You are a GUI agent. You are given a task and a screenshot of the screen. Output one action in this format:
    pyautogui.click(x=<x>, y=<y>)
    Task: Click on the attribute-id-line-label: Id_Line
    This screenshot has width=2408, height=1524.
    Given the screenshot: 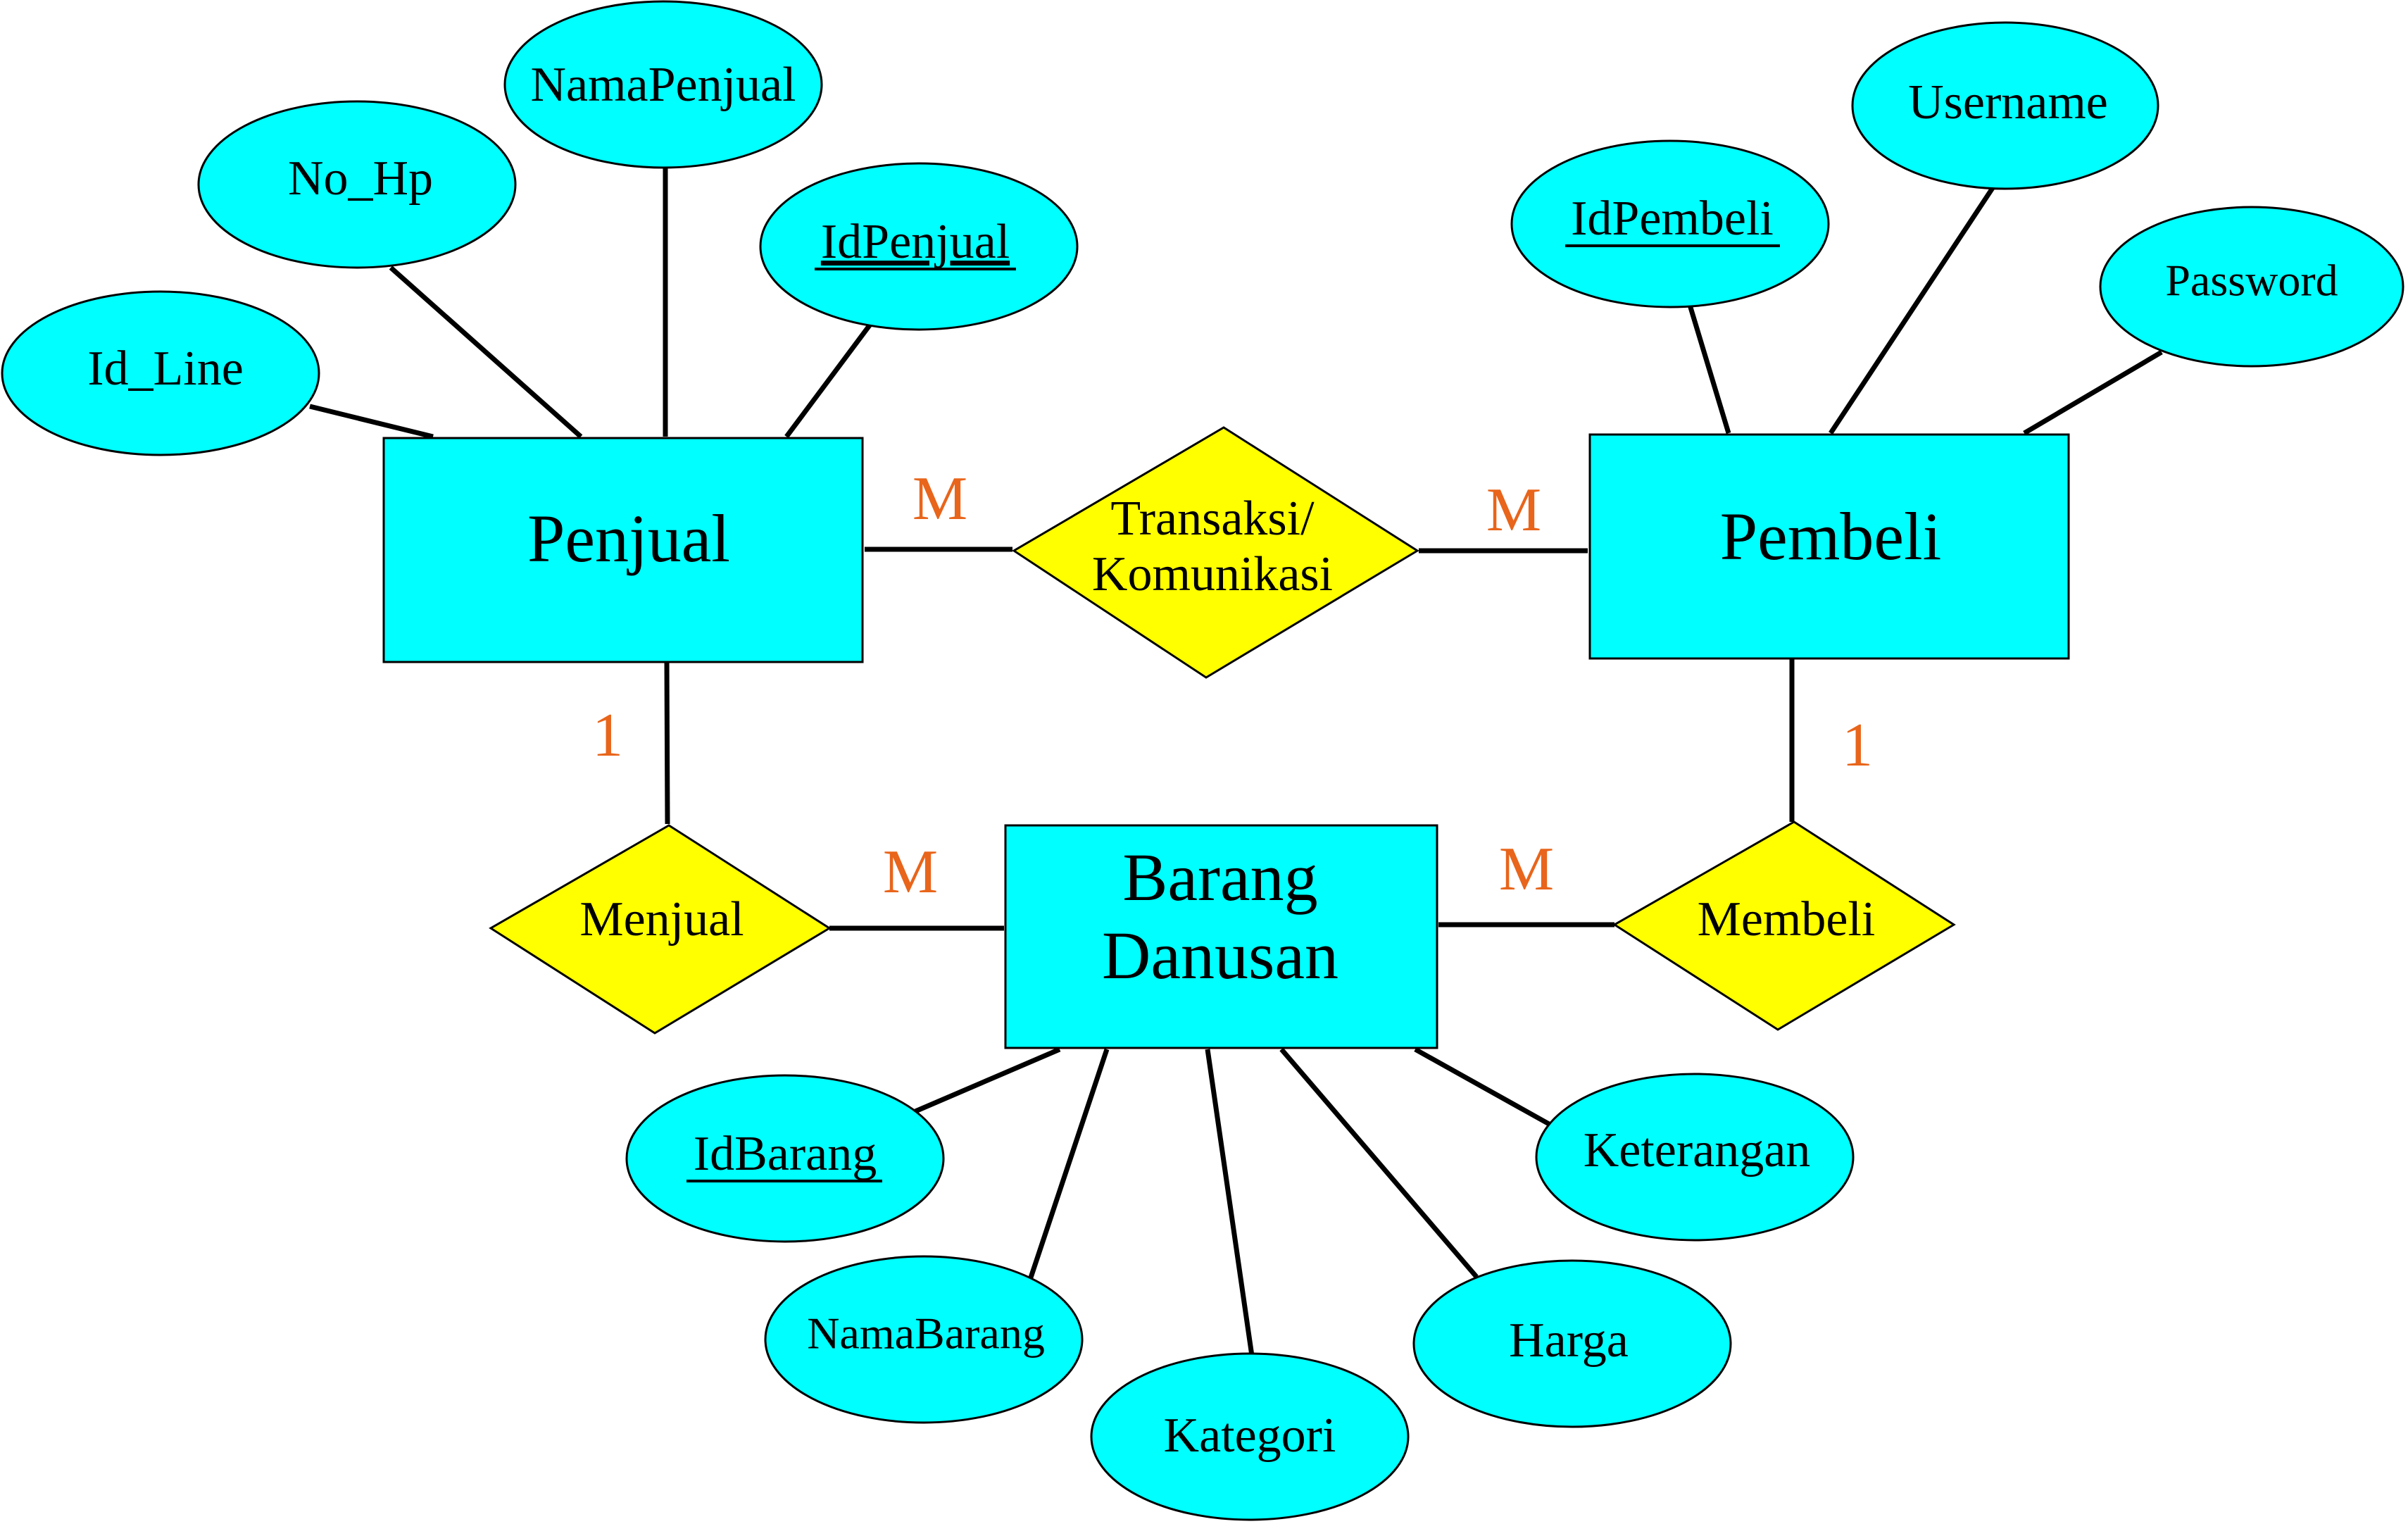 What is the action you would take?
    pyautogui.click(x=165, y=369)
    